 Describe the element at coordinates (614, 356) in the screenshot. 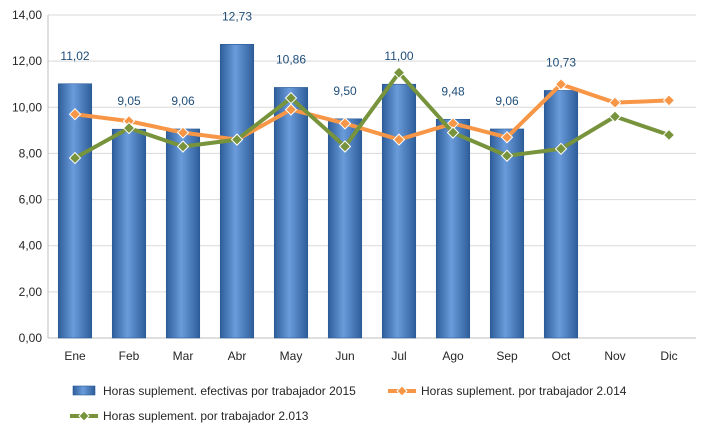

I see `x-tick-label: Nov` at that location.